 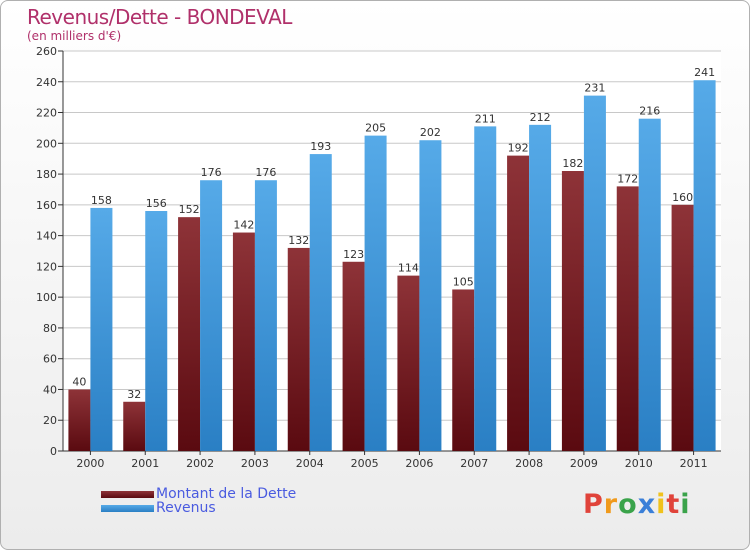 I want to click on x-tick-label-2006: 2006, so click(x=419, y=463).